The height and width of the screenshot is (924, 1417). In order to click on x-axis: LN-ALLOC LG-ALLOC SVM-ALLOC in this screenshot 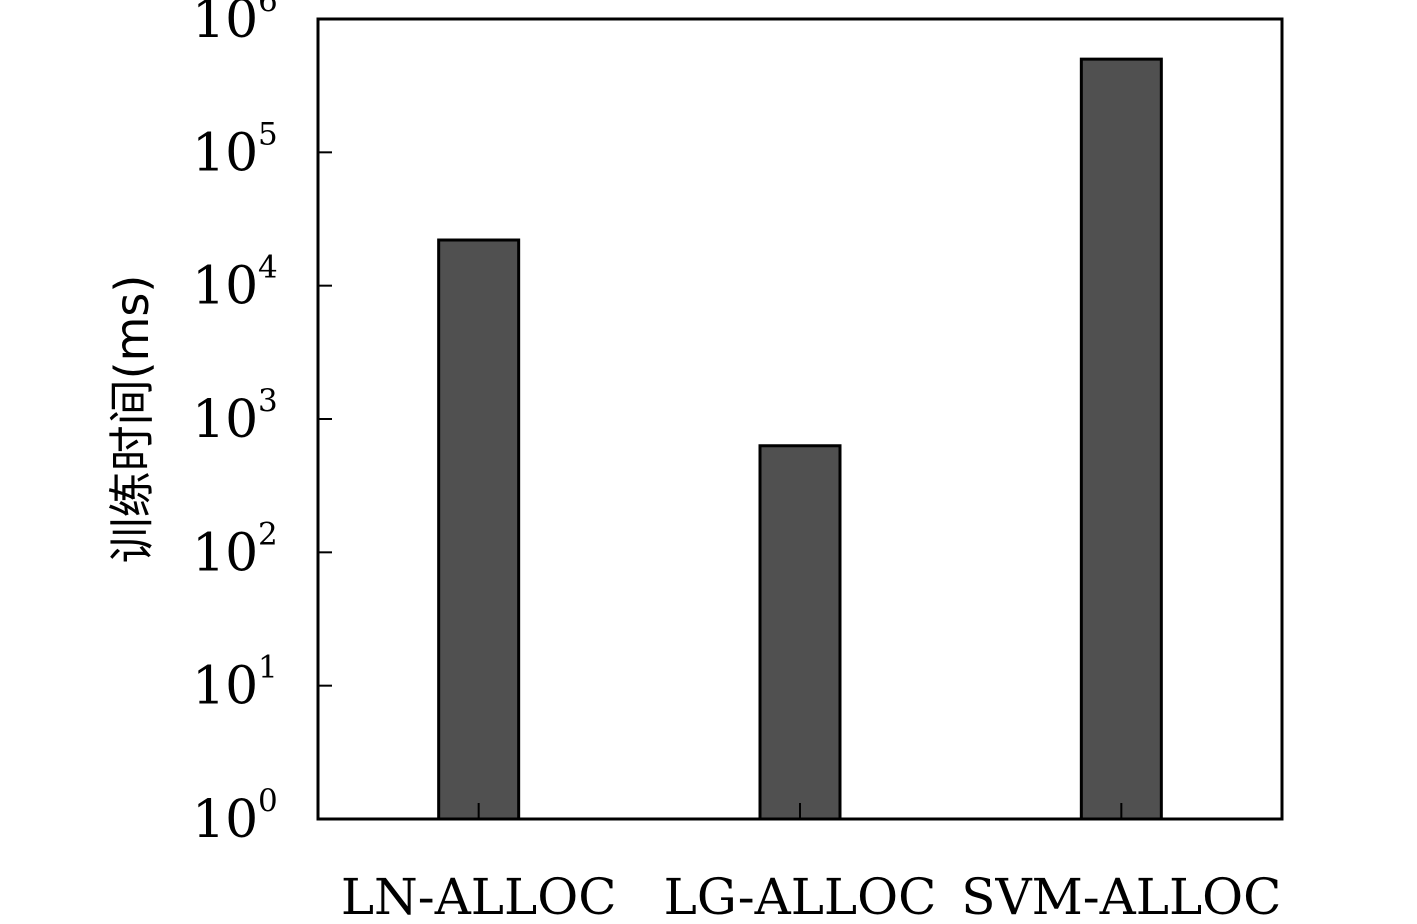, I will do `click(811, 863)`.